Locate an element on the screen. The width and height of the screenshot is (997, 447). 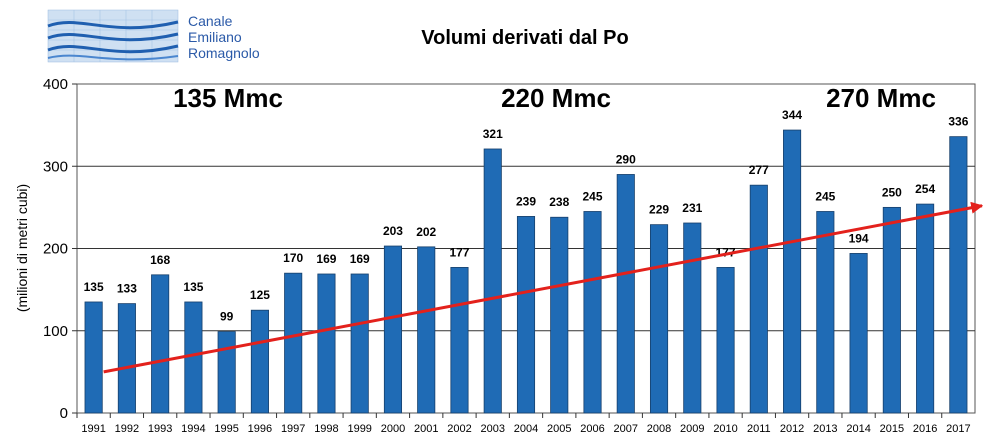
x-tick-label-1996: 1996 is located at coordinates (260, 429).